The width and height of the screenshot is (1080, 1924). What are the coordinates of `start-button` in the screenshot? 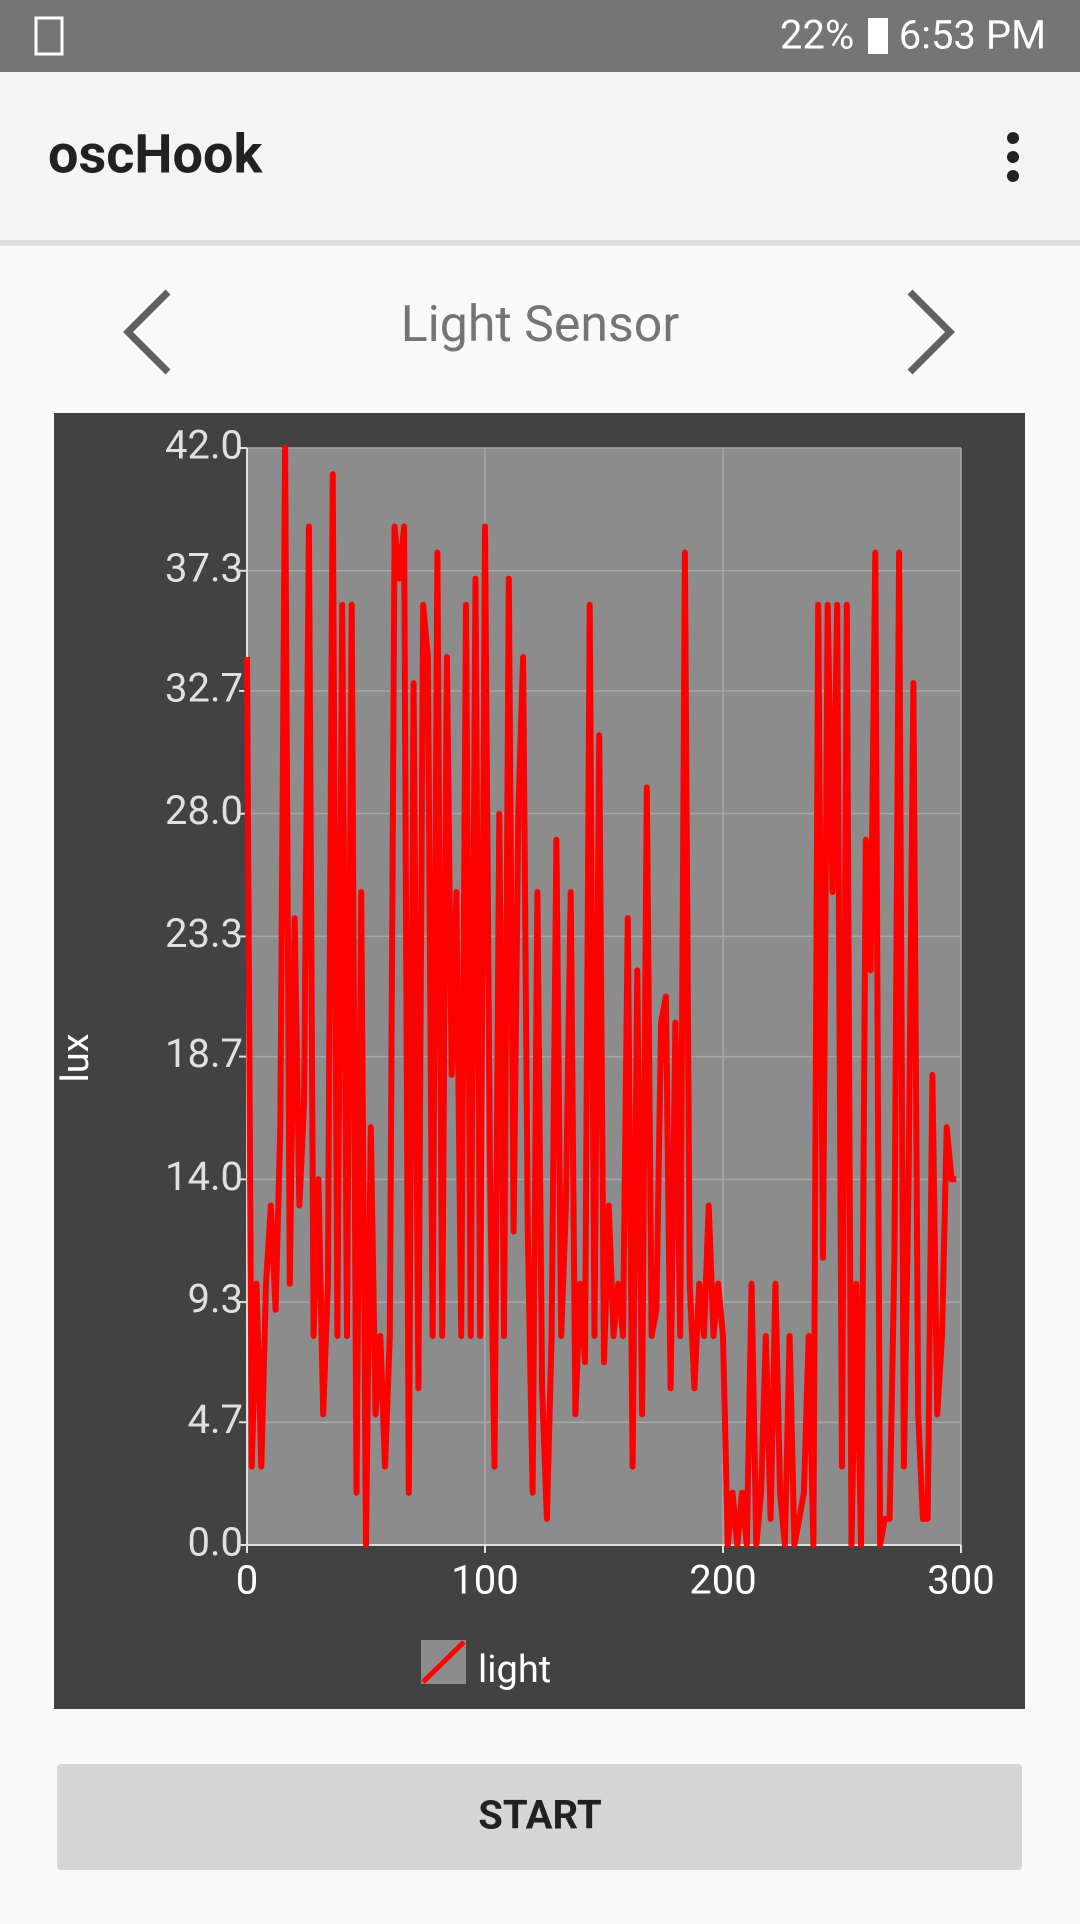 It's located at (539, 1817).